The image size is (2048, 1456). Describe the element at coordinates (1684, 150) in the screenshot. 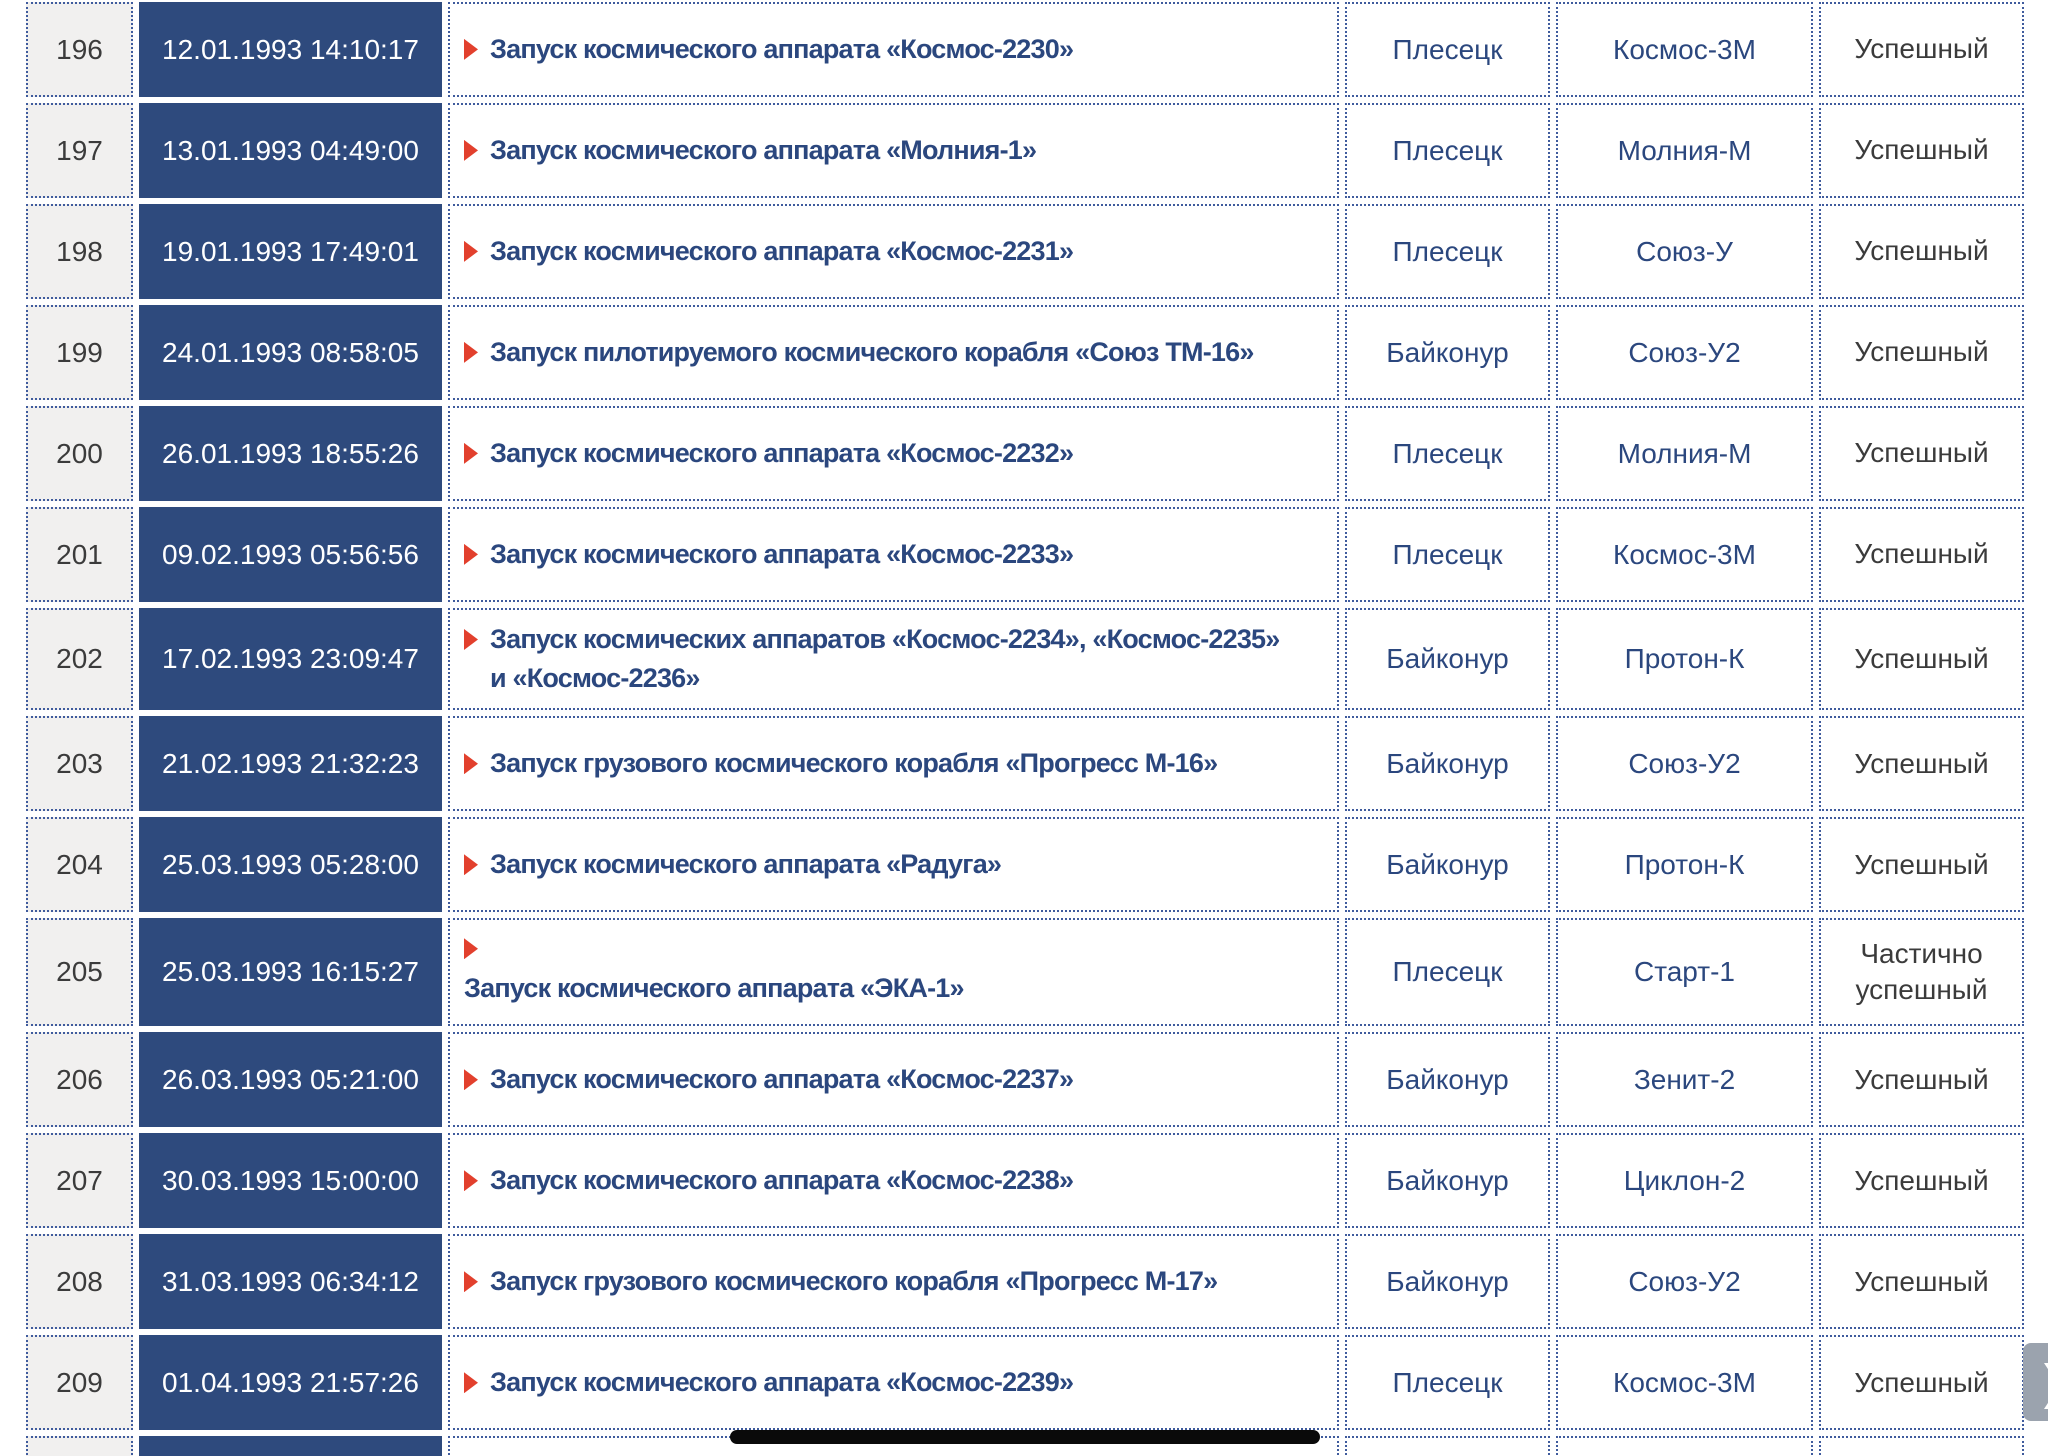

I see `rocket-cell: Молния-М` at that location.